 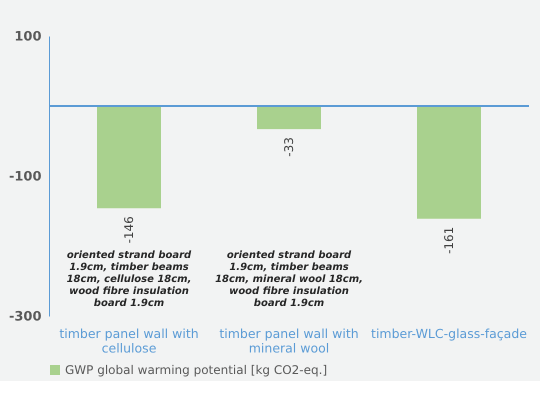 I want to click on y-tick-label: -300, so click(x=25, y=317).